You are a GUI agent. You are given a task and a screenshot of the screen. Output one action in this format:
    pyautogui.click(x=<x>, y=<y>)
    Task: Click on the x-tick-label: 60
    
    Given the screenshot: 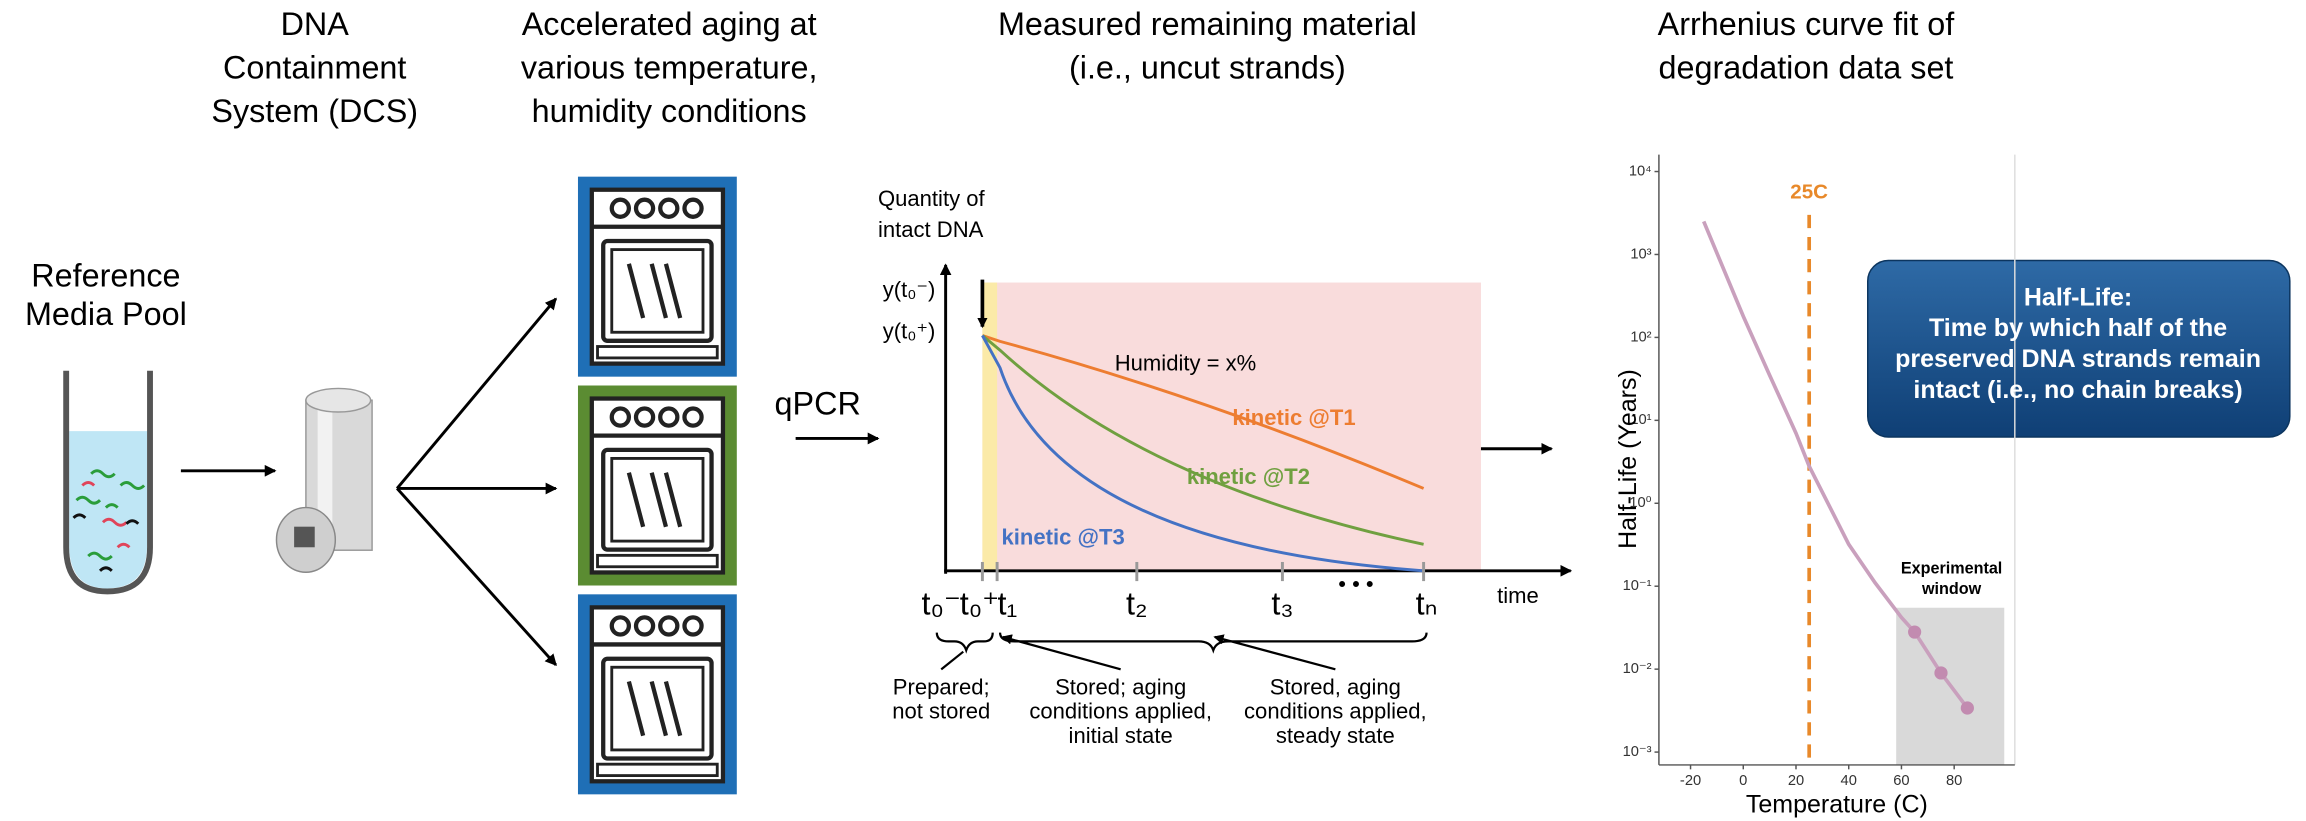 What is the action you would take?
    pyautogui.click(x=1901, y=781)
    